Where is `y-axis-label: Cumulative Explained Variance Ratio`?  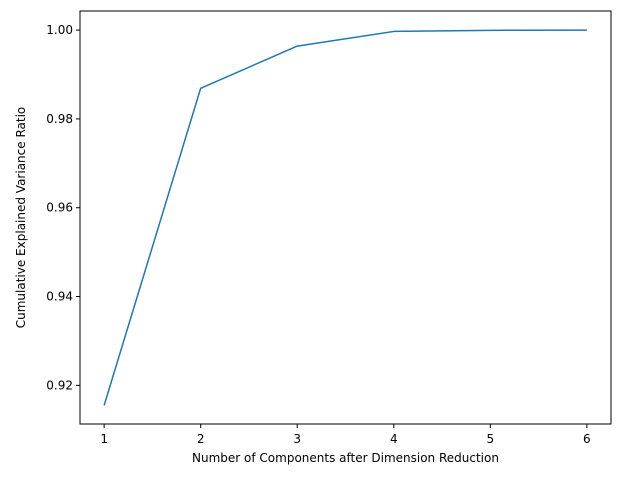
y-axis-label: Cumulative Explained Variance Ratio is located at coordinates (21, 218).